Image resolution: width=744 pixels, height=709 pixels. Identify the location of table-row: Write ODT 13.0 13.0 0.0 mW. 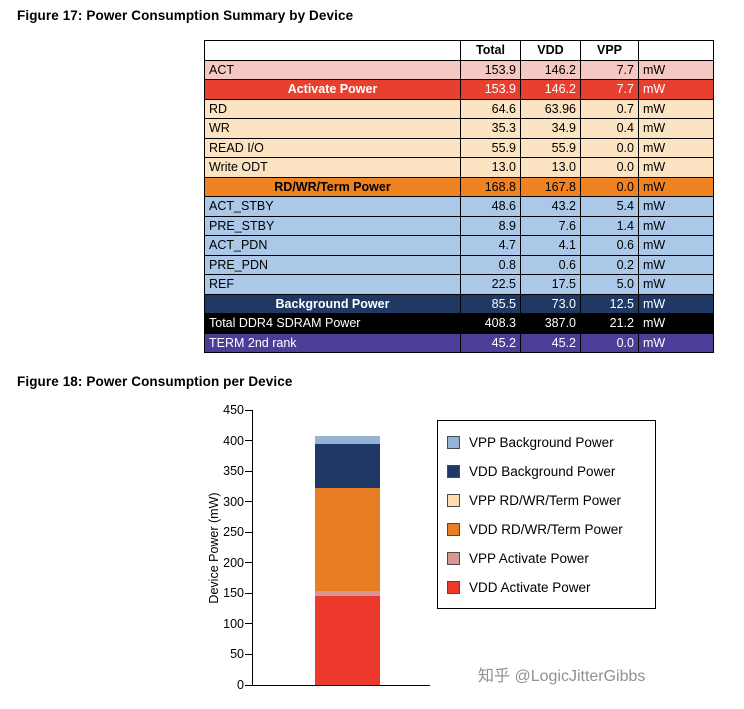
(459, 167).